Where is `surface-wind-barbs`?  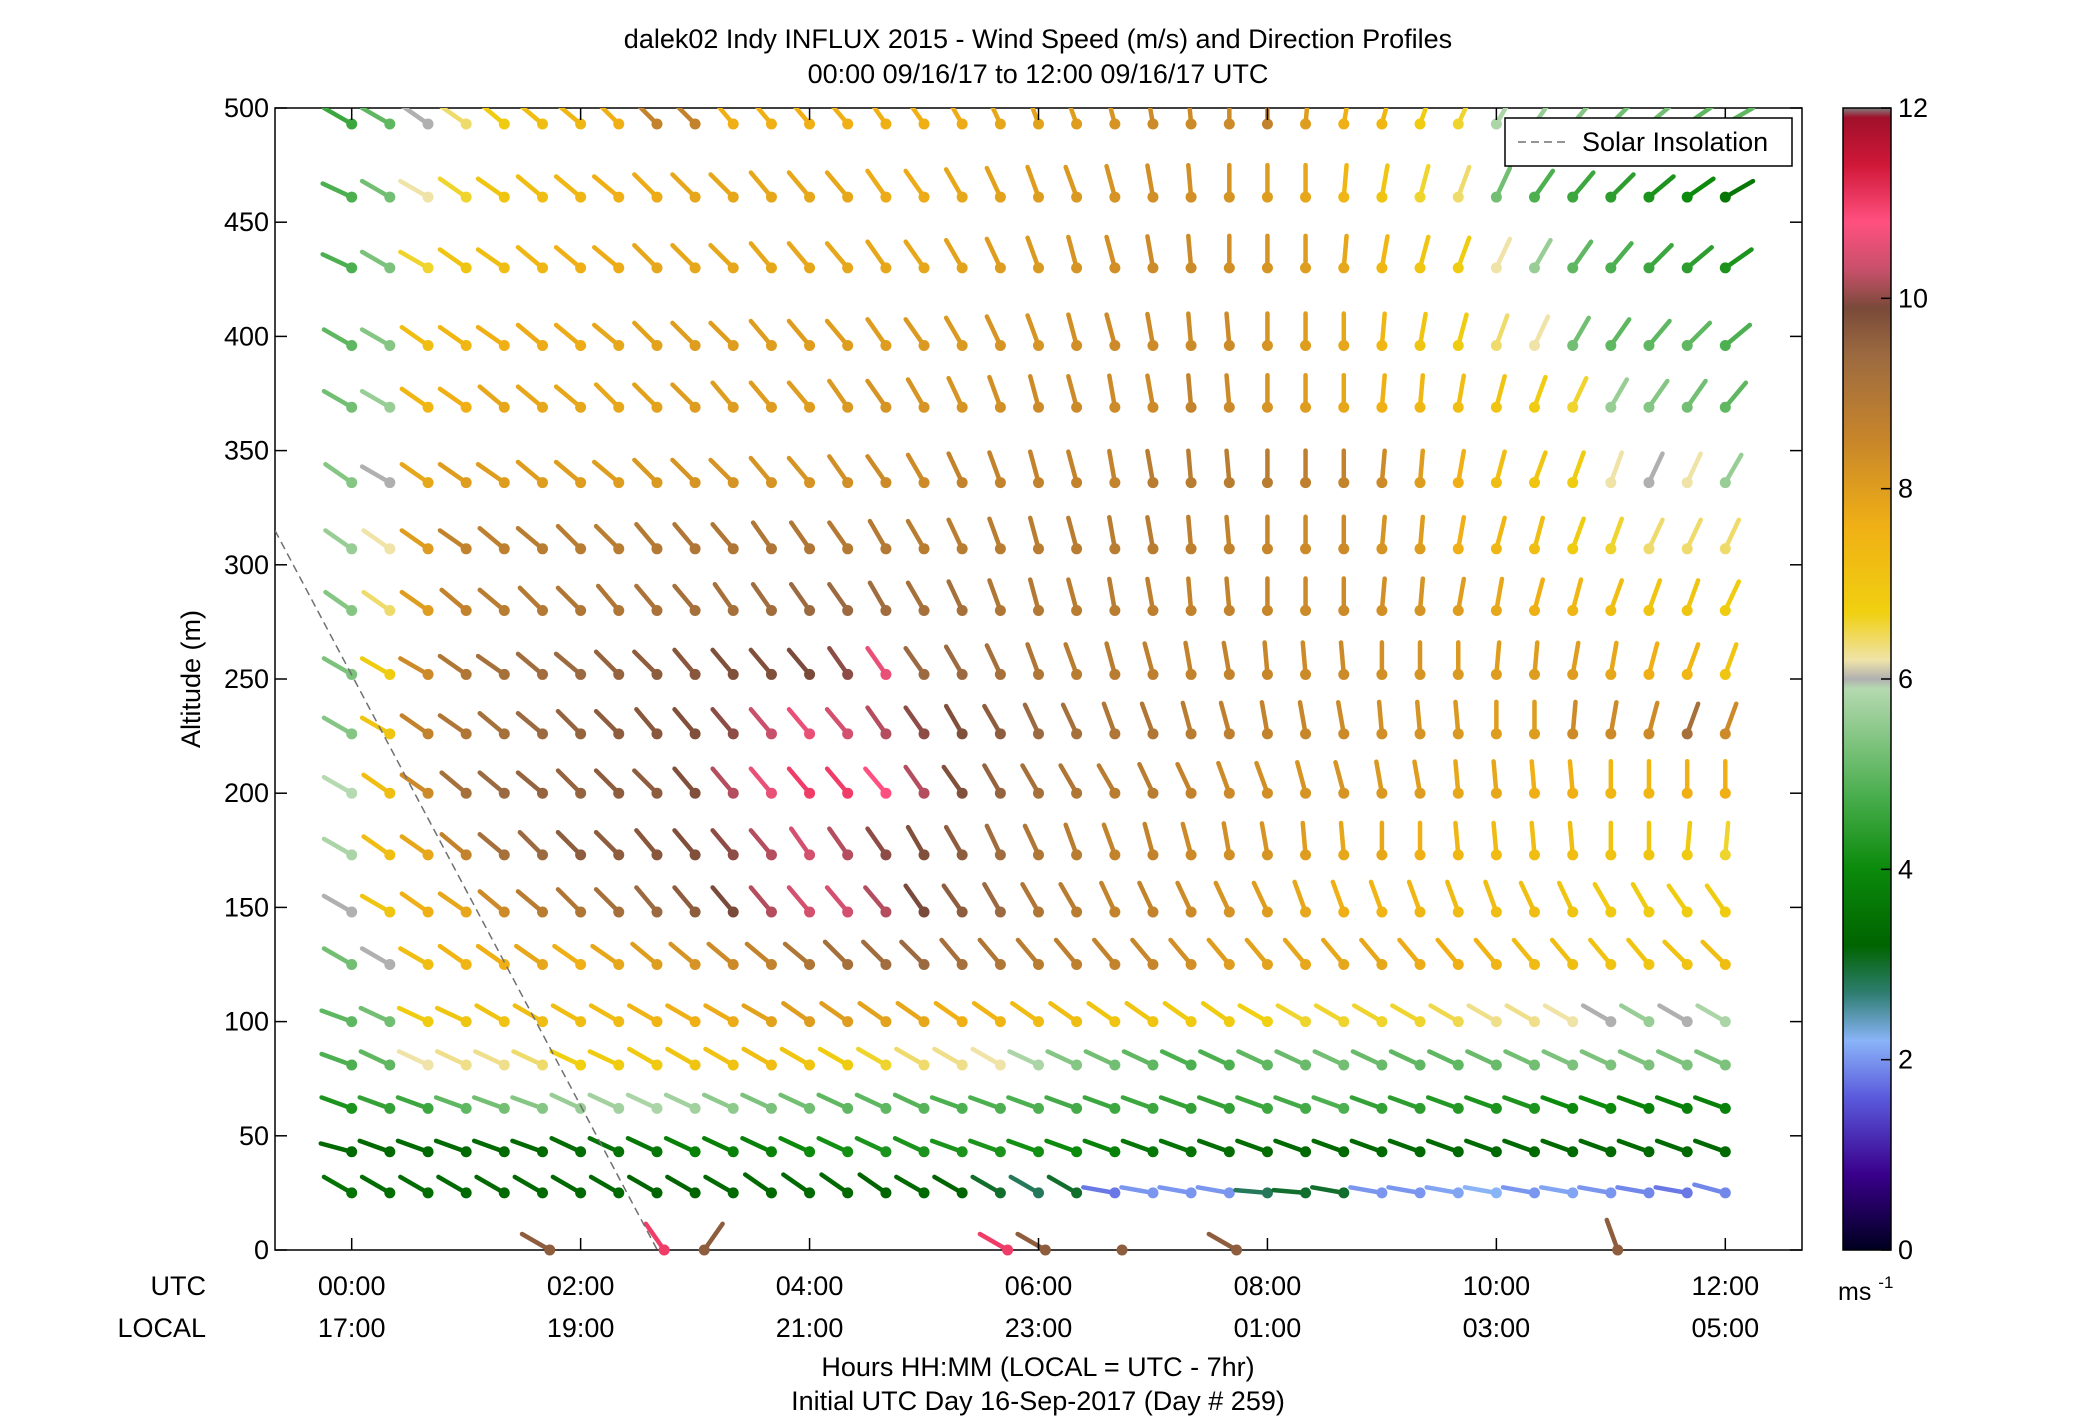
surface-wind-barbs is located at coordinates (1071, 1236).